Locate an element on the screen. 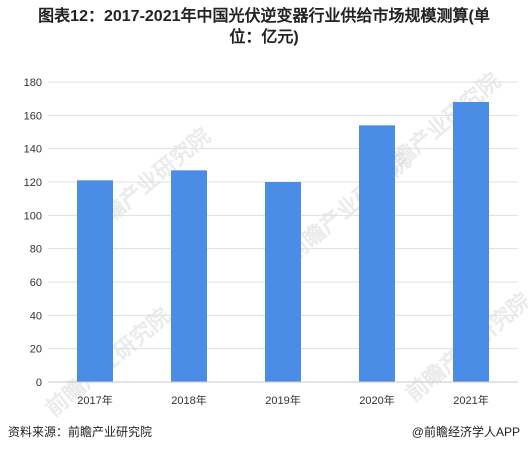  x-axis-ticks: 2017年 2018年 2019年 2020年 2021年 is located at coordinates (282, 400).